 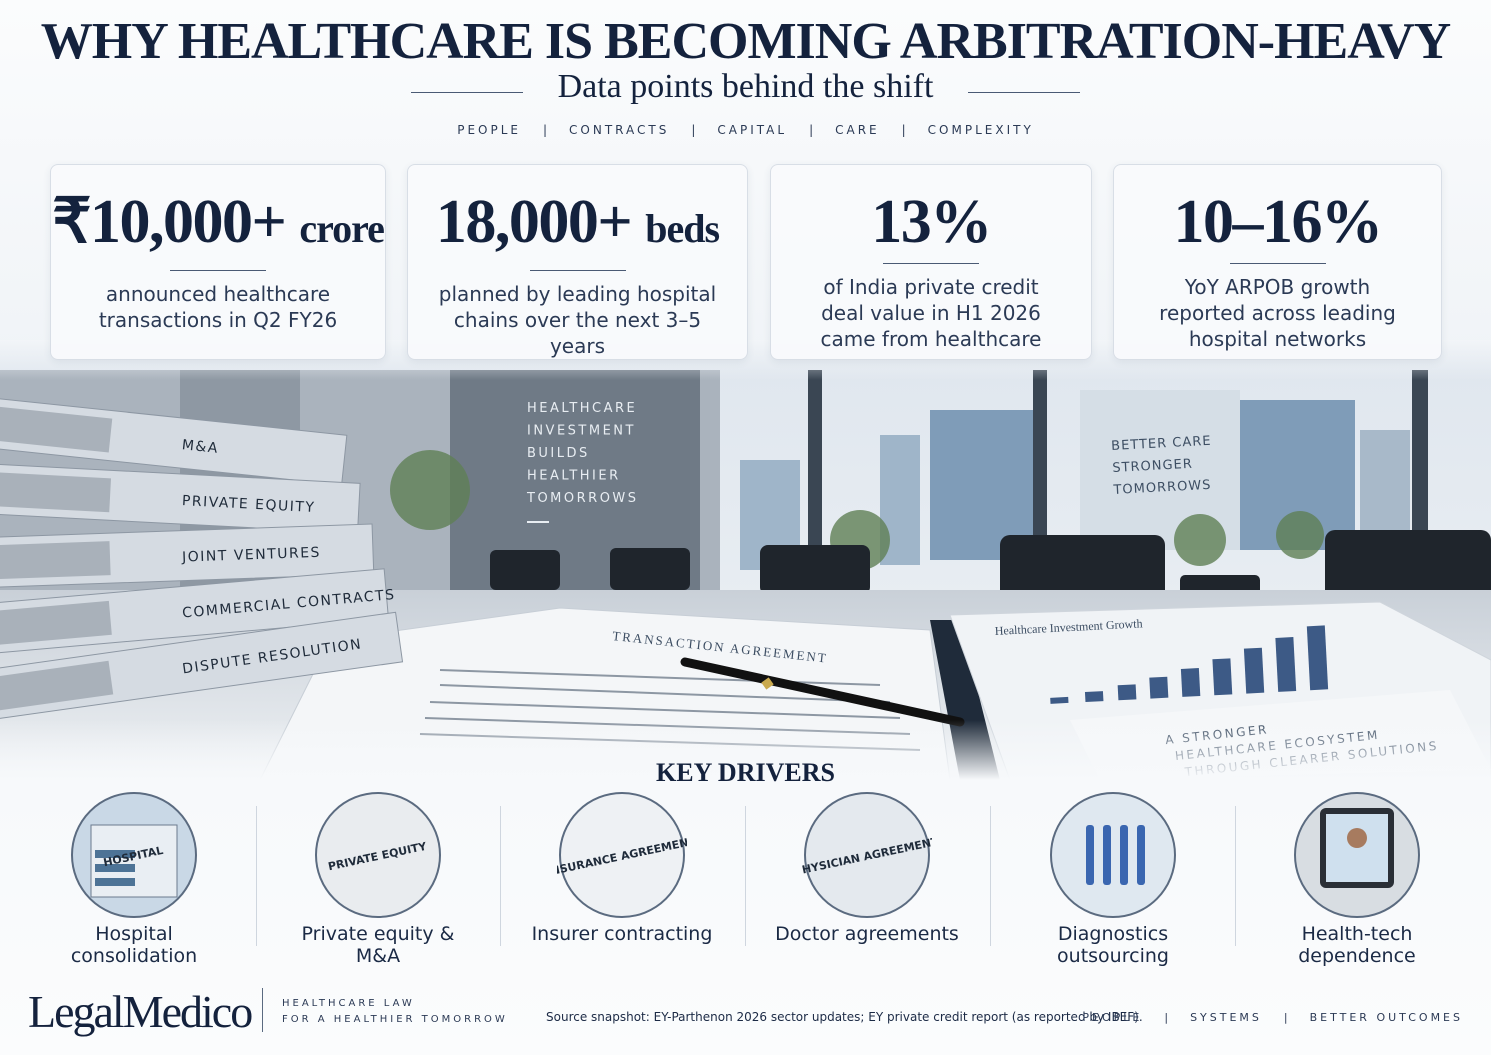 I want to click on building-sign-line: STRONGER, so click(x=1152, y=466).